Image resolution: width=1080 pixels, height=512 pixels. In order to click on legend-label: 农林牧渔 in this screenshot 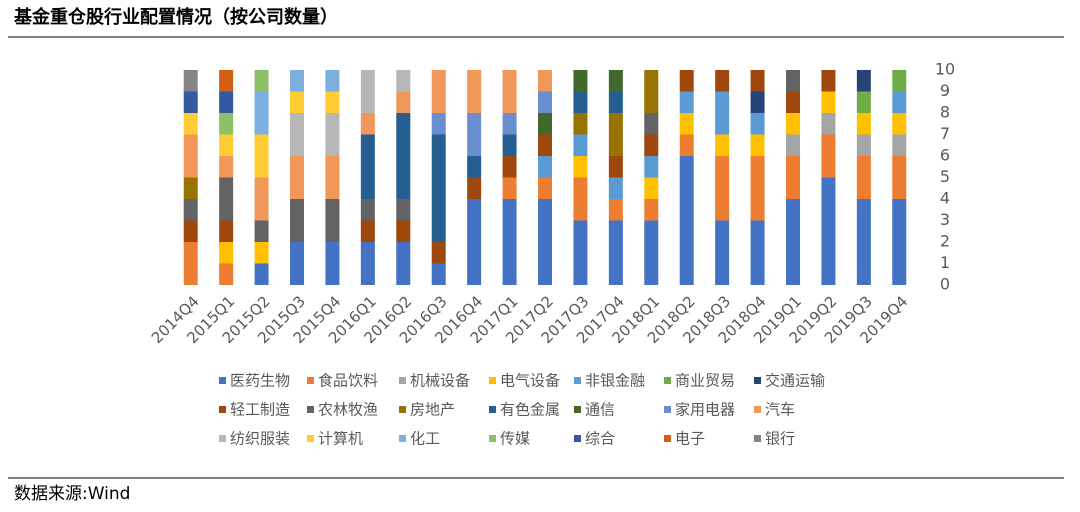, I will do `click(348, 410)`.